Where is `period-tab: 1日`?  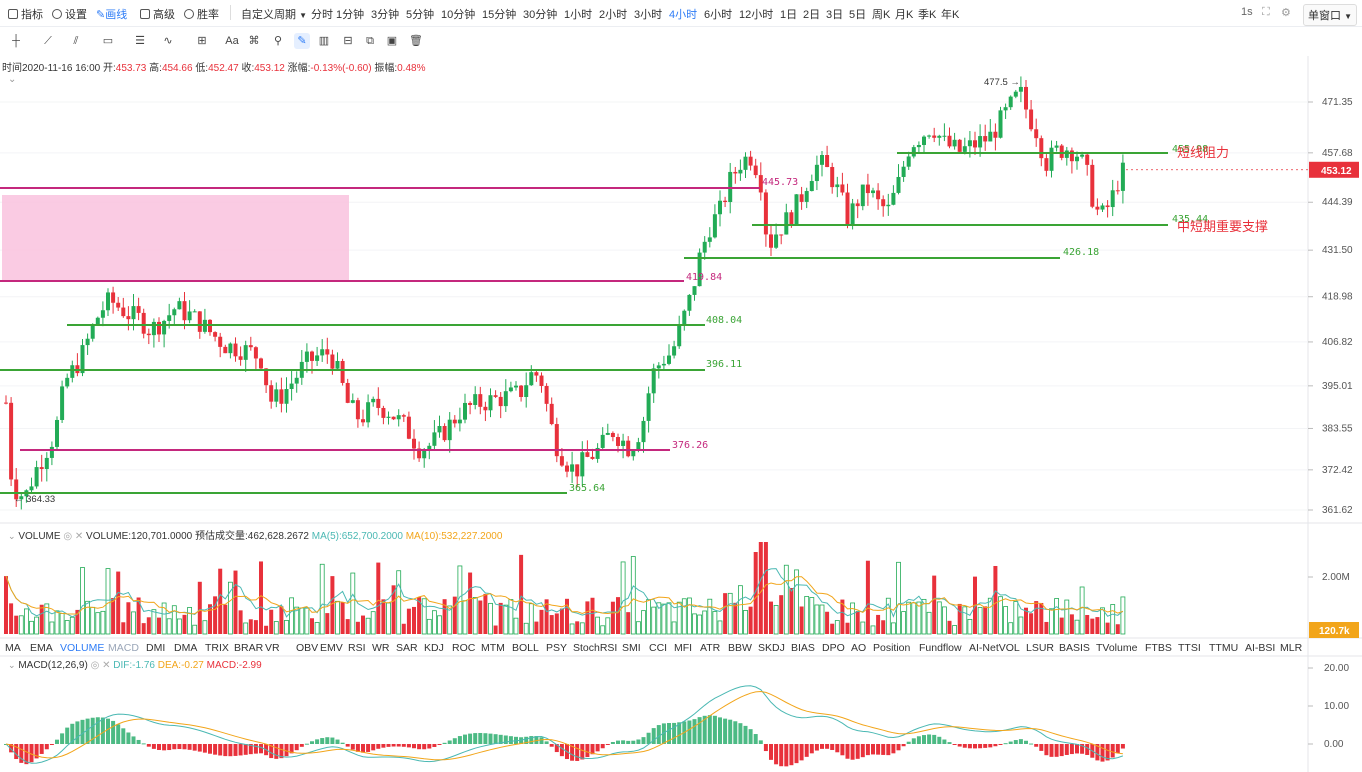 period-tab: 1日 is located at coordinates (789, 15).